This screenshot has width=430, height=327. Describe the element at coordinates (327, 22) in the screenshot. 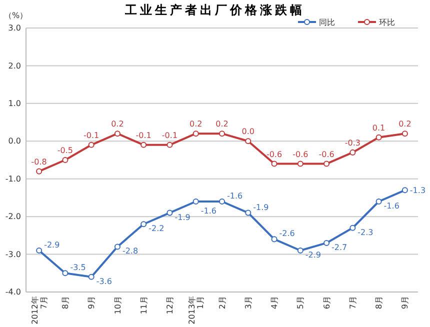

I see `legend-label: 同比` at that location.